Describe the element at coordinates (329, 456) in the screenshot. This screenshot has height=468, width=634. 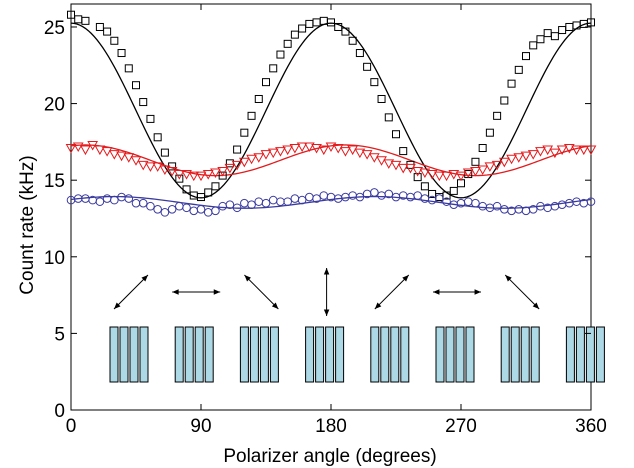
I see `x-axis-label: Polarizer angle (degrees)` at that location.